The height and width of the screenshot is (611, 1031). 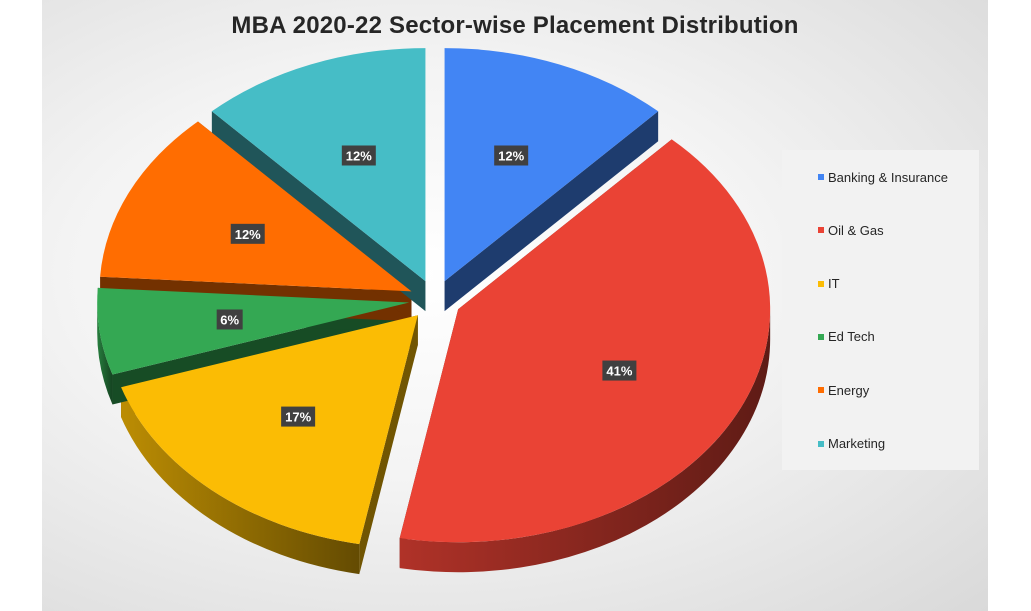 I want to click on legend-label-banking-and-insurance: Banking & Insurance, so click(x=888, y=177).